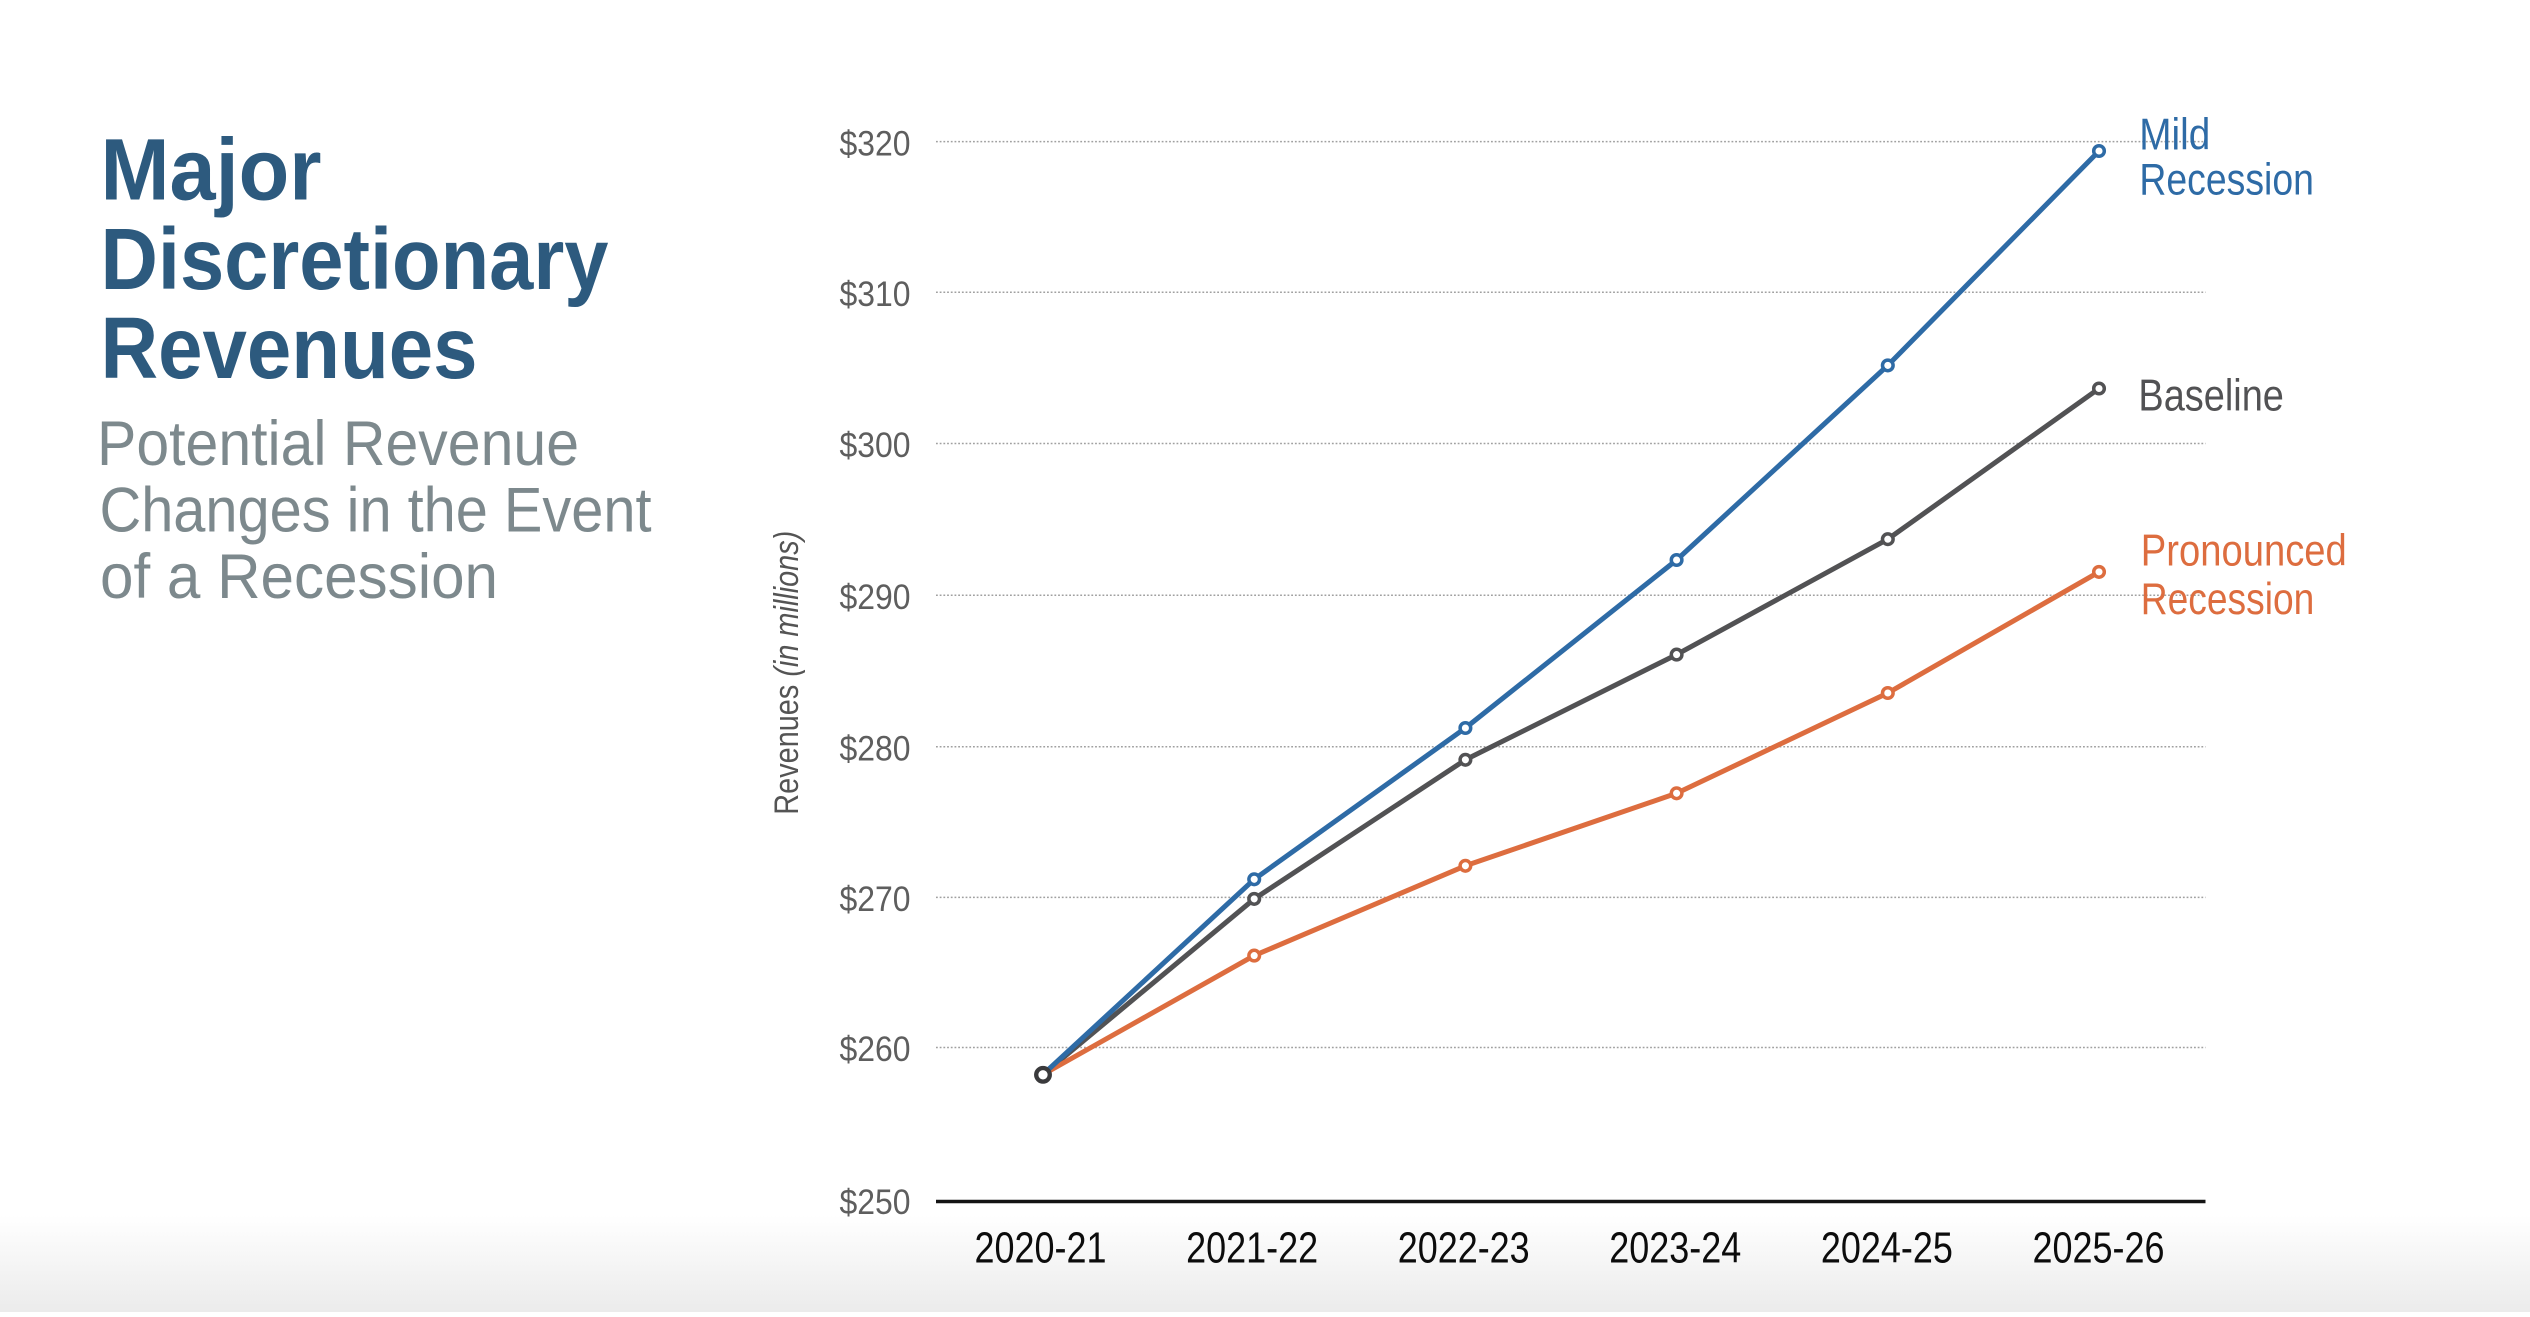  What do you see at coordinates (875, 445) in the screenshot?
I see `svg-text: $300` at bounding box center [875, 445].